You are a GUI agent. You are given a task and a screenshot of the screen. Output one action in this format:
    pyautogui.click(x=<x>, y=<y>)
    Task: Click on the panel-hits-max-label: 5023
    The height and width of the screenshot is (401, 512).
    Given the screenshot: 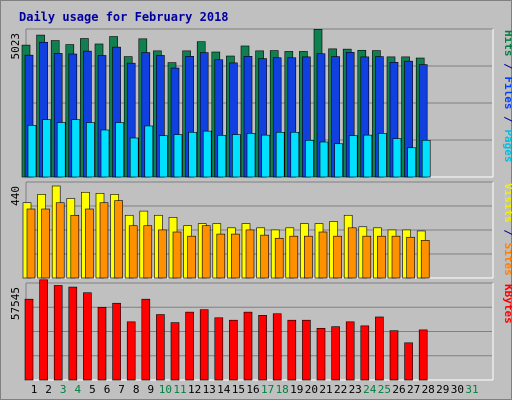 What is the action you would take?
    pyautogui.click(x=15, y=46)
    